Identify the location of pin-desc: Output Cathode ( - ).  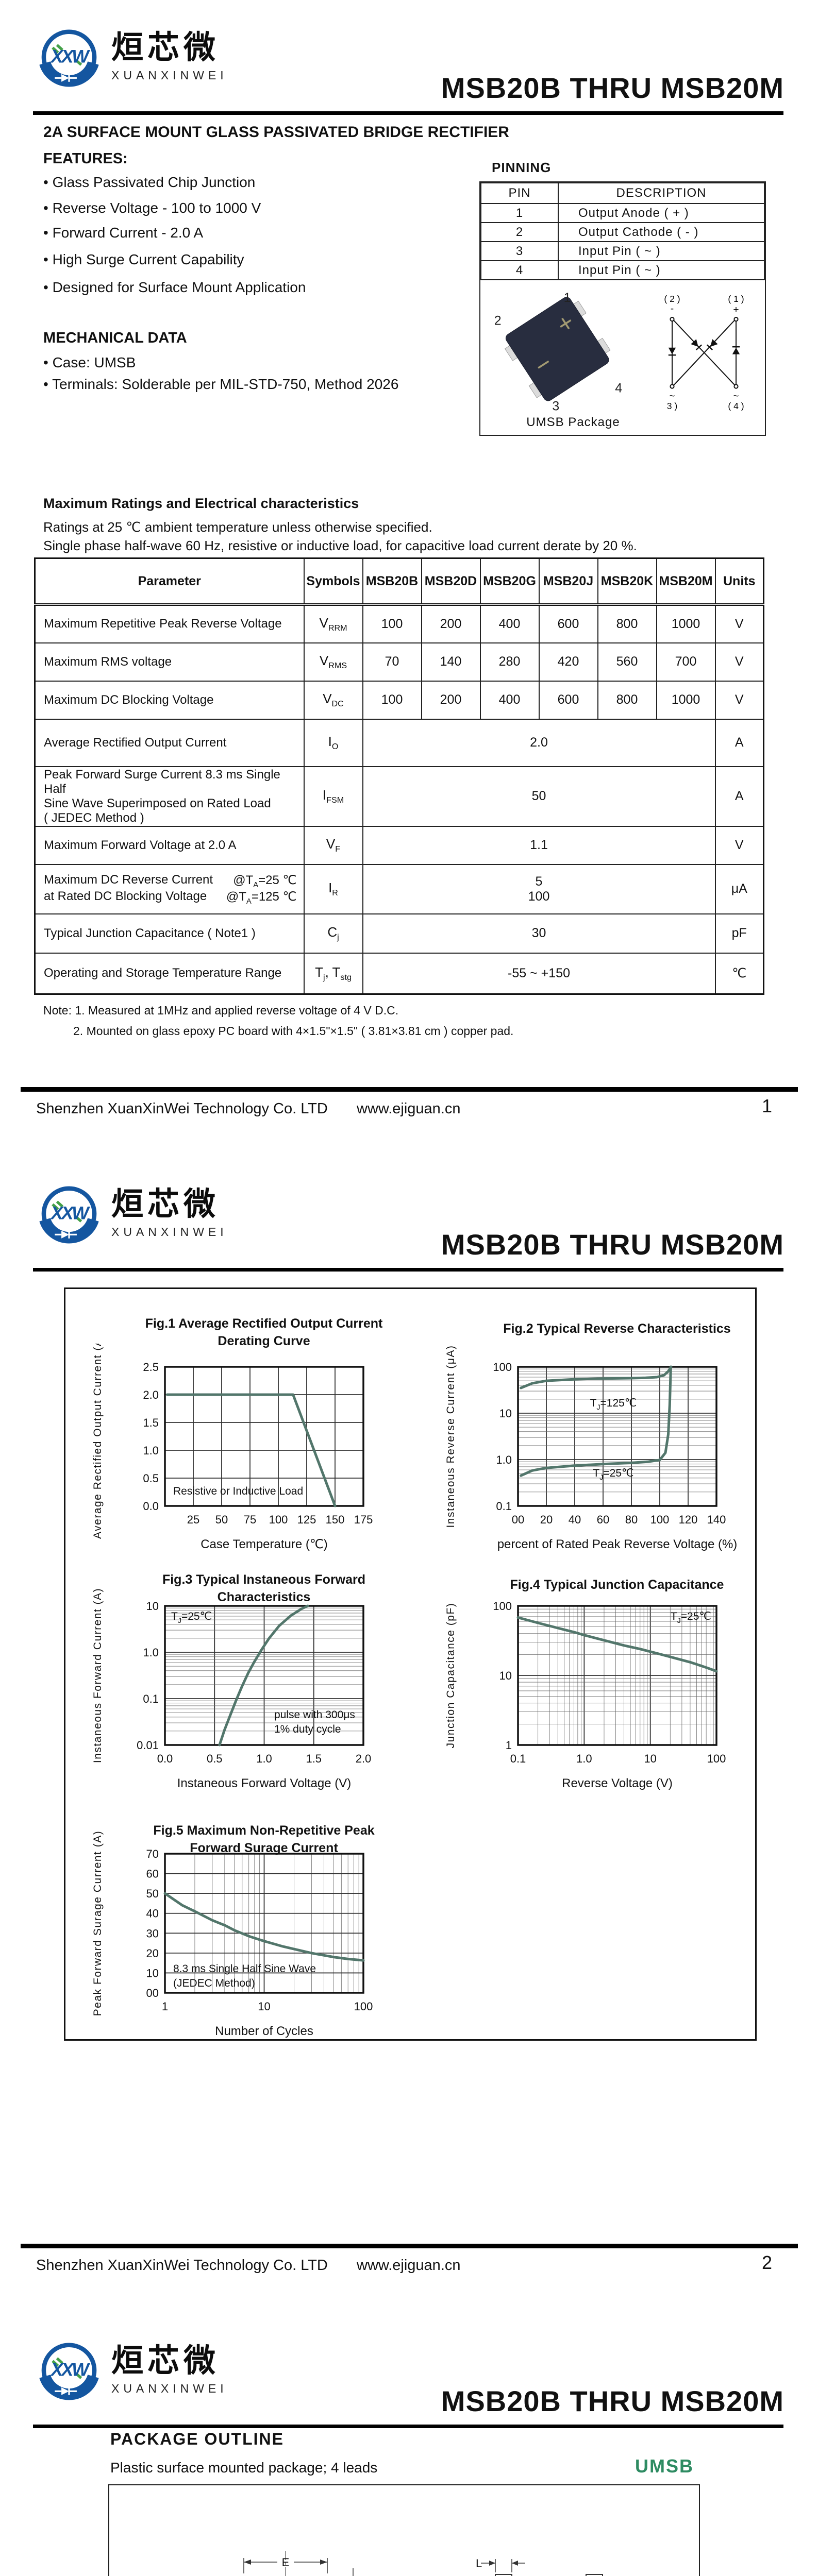
(661, 232).